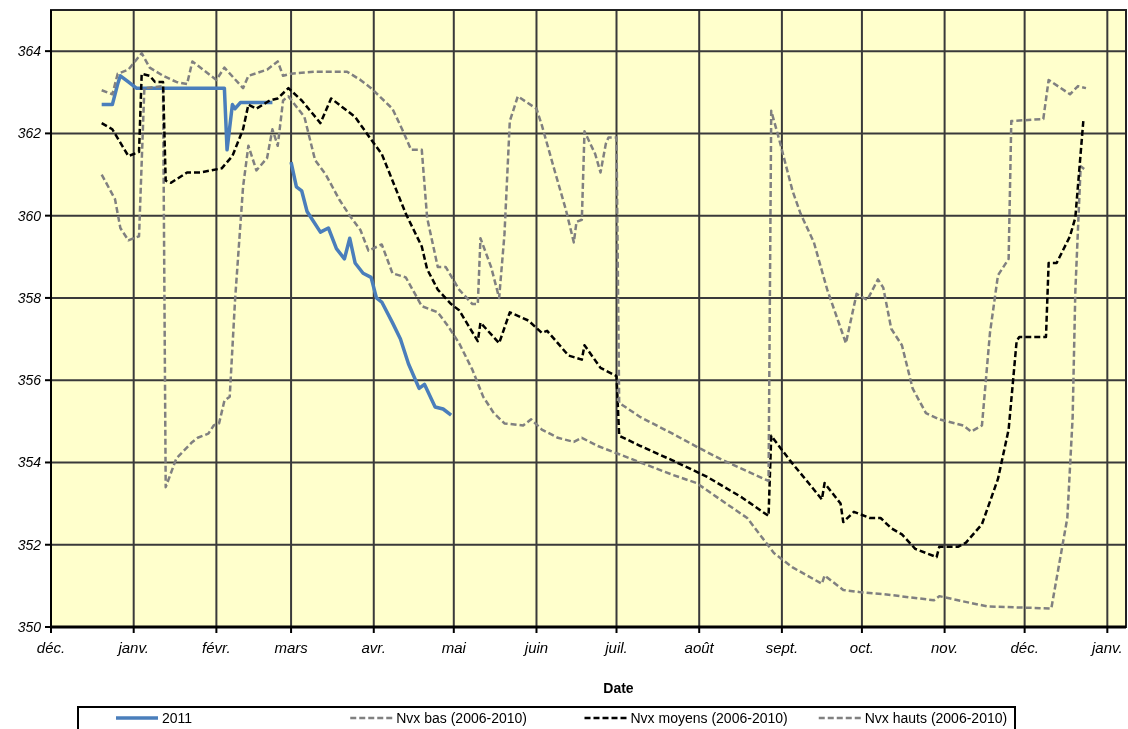 This screenshot has height=729, width=1128. What do you see at coordinates (936, 718) in the screenshot?
I see `legend-label: Nvx hauts (2006-2010)` at bounding box center [936, 718].